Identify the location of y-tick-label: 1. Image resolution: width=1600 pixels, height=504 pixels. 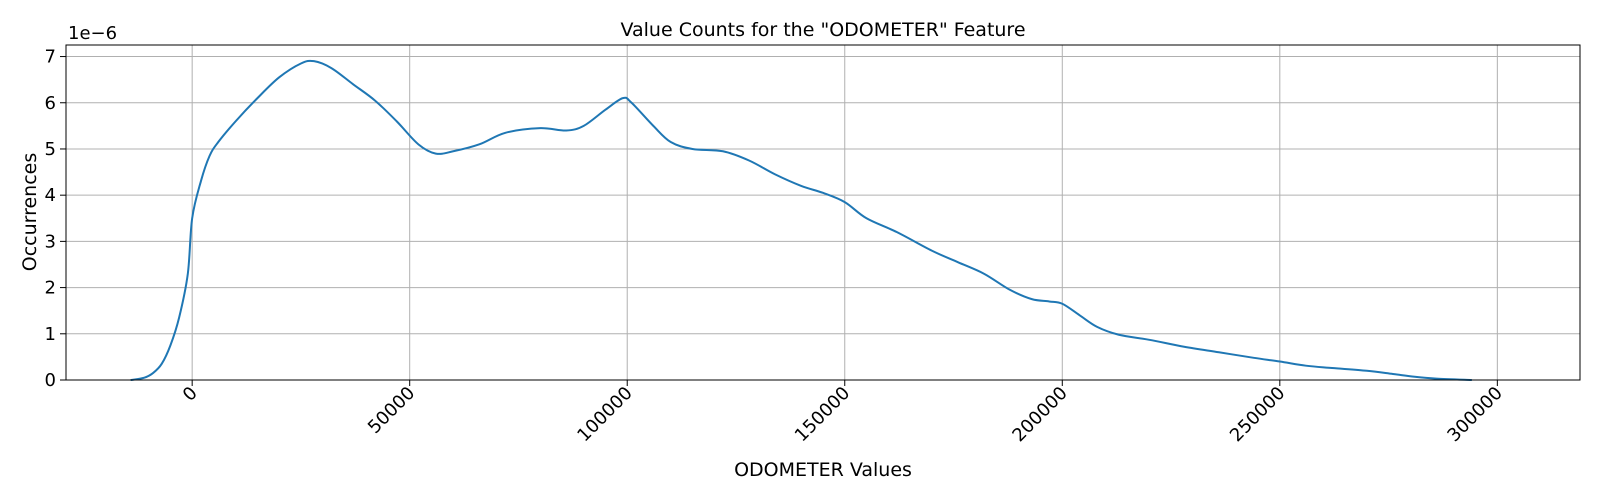
(50, 334).